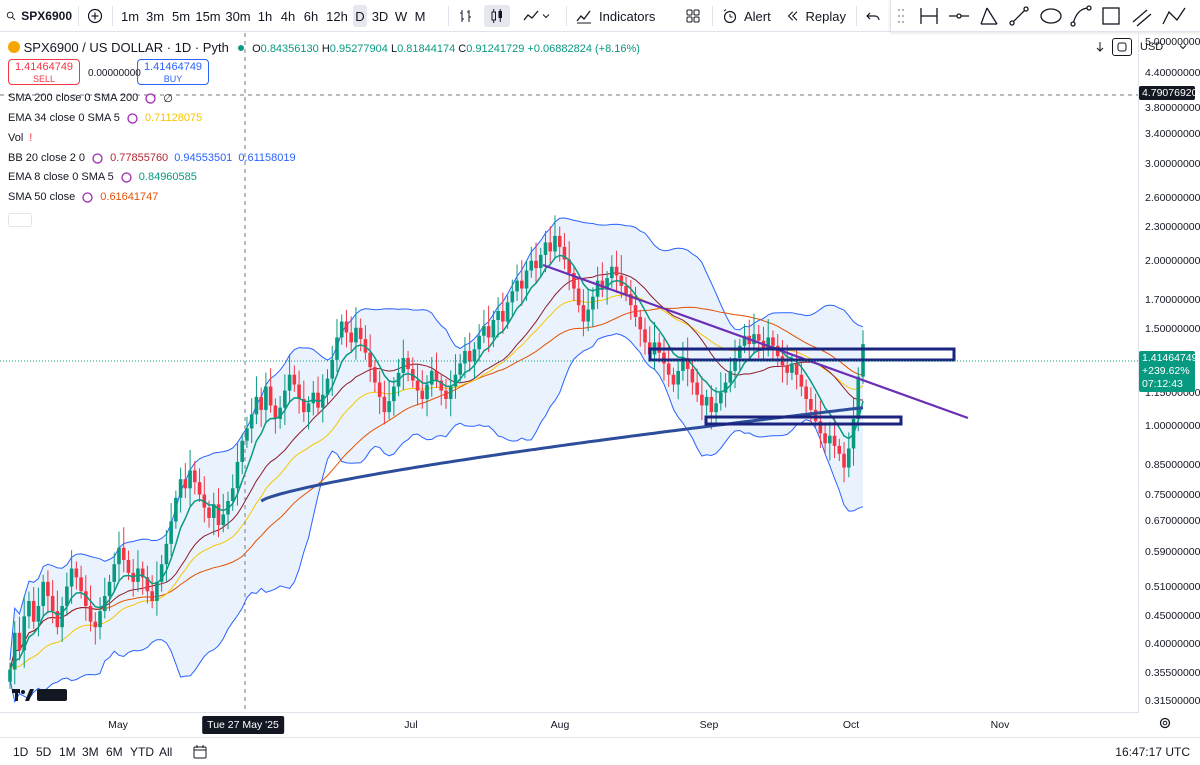 The image size is (1200, 765). I want to click on interval-5m: 5m, so click(181, 16).